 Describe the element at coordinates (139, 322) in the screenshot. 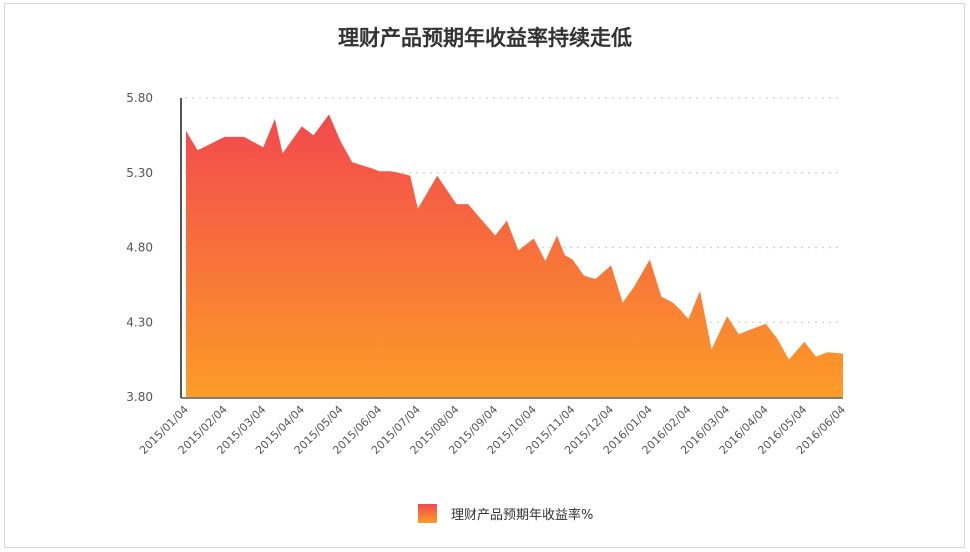

I see `y-tick-label: 4.30` at that location.